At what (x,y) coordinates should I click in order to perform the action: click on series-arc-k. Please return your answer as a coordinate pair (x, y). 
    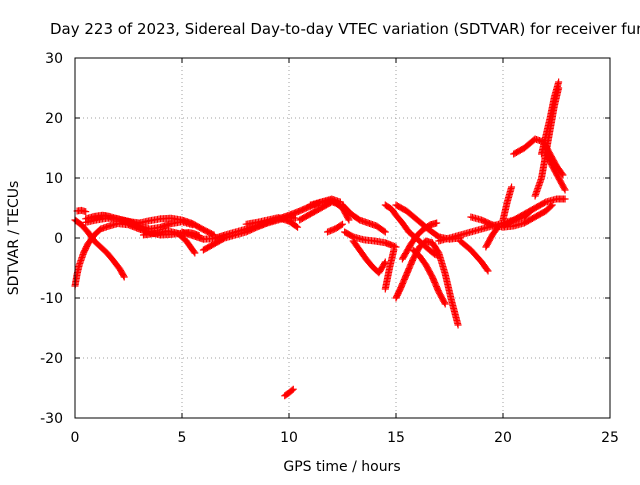
    Looking at the image, I should click on (289, 392).